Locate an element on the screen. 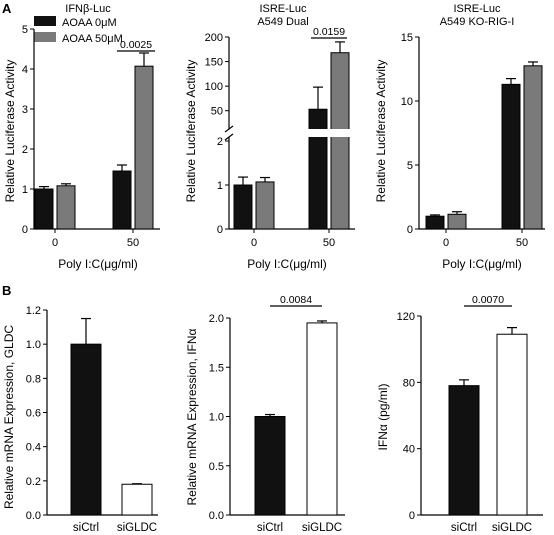  chart-a1-y-tick-label: 4 is located at coordinates (25, 70).